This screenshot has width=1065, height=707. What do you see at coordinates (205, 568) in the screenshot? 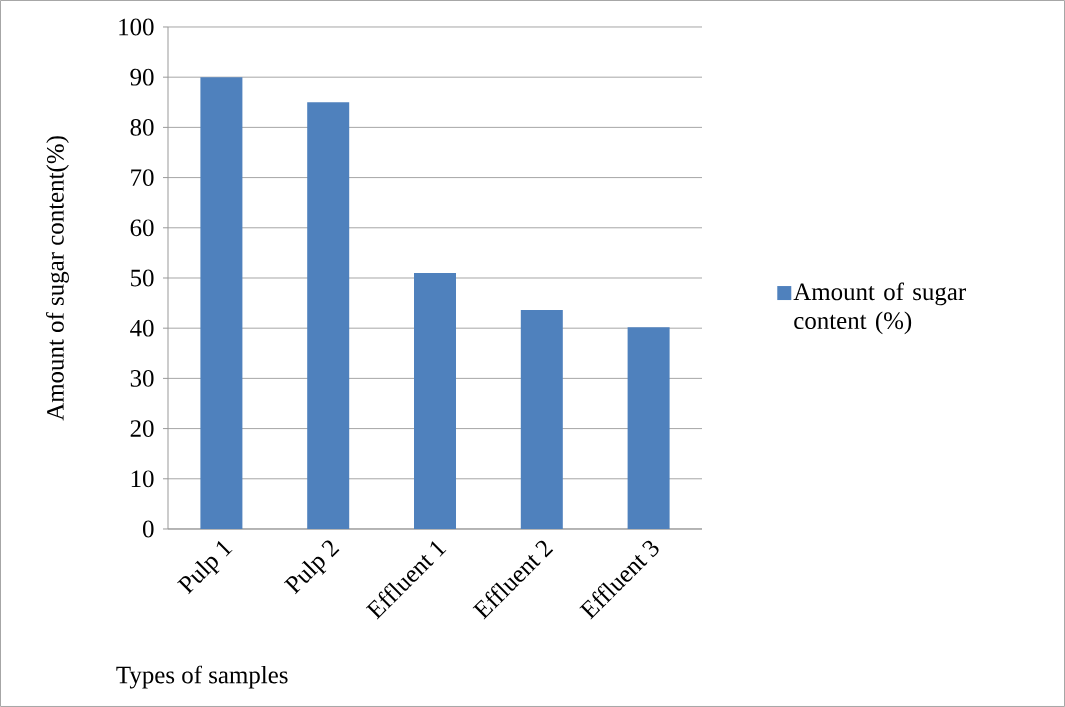
I see `x-tick-label: Pulp 1` at bounding box center [205, 568].